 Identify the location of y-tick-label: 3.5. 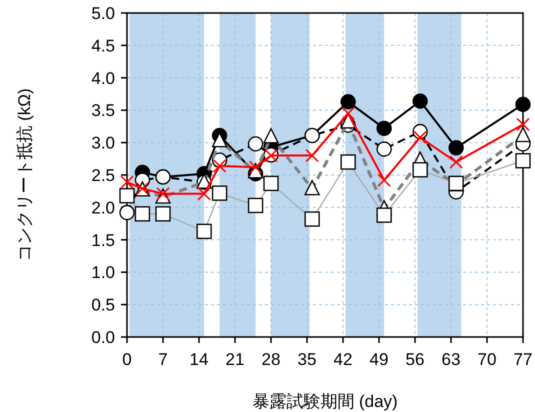
(103, 110).